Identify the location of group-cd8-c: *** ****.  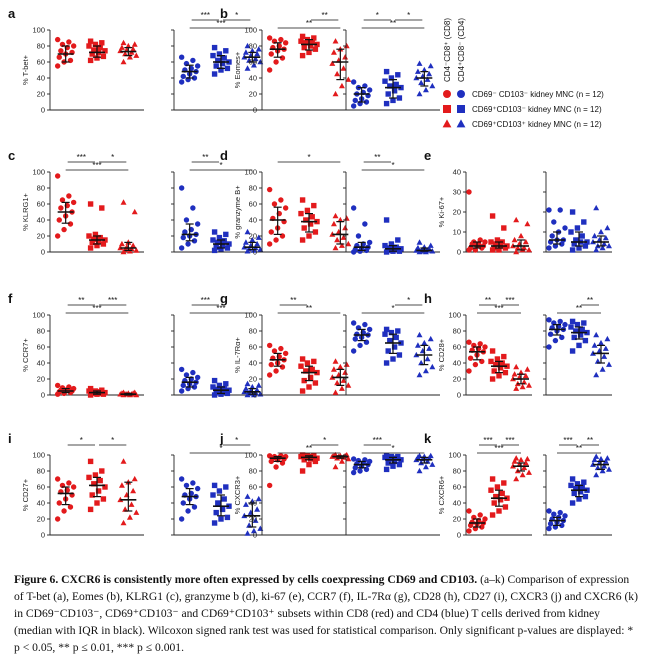
(96, 204).